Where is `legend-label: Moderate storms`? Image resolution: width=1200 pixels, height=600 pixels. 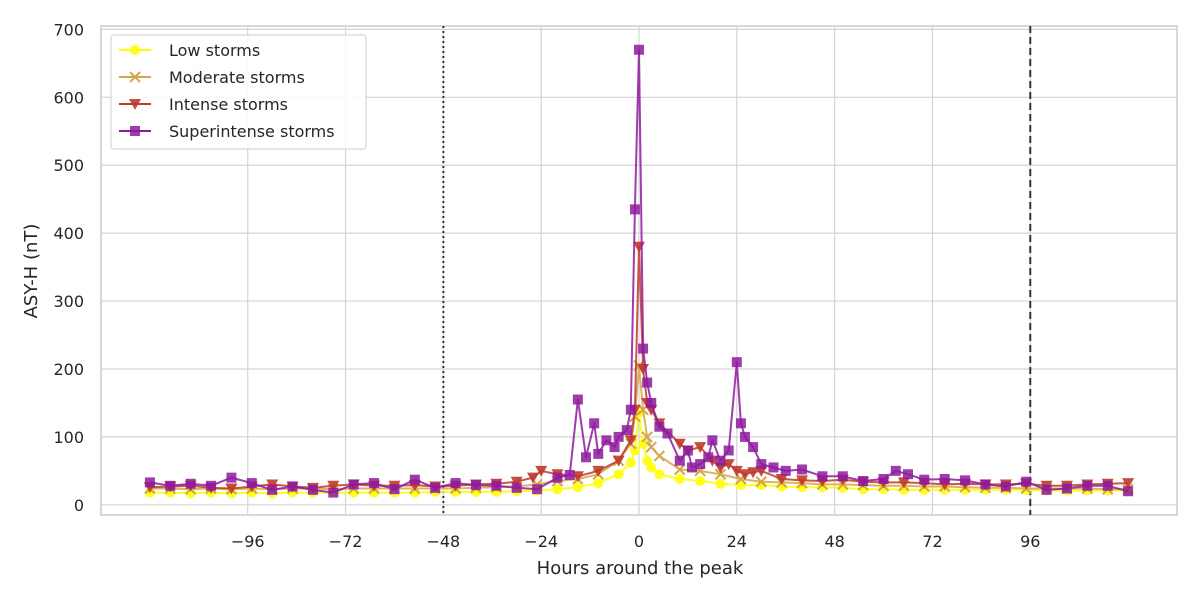 legend-label: Moderate storms is located at coordinates (237, 77).